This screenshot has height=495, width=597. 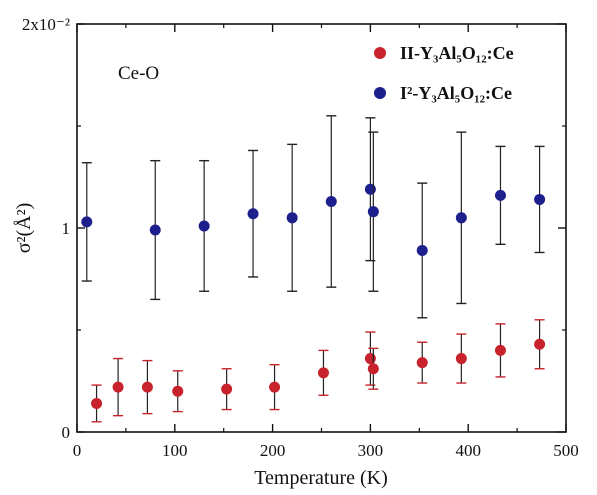 What do you see at coordinates (321, 478) in the screenshot?
I see `x-axis-title: Temperature (K)` at bounding box center [321, 478].